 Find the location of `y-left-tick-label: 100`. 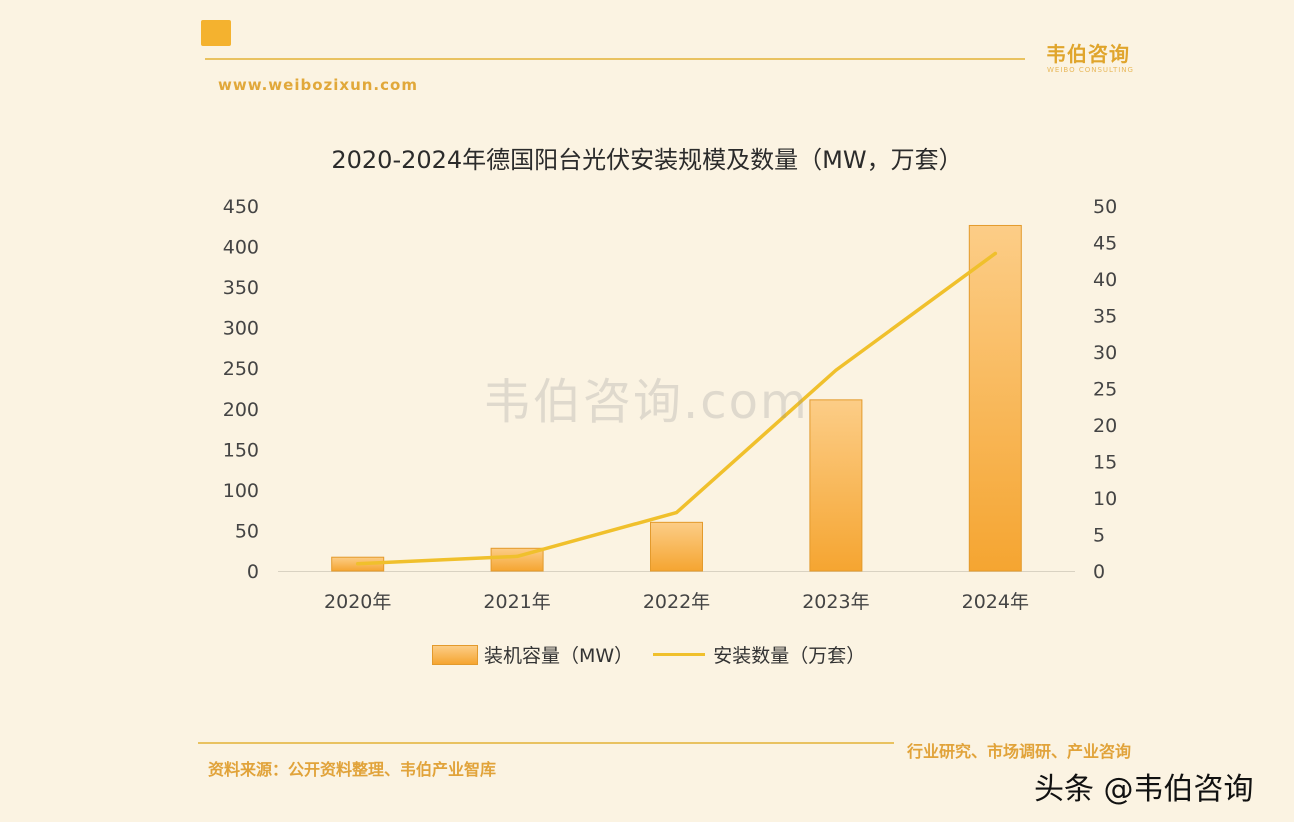

y-left-tick-label: 100 is located at coordinates (241, 491).